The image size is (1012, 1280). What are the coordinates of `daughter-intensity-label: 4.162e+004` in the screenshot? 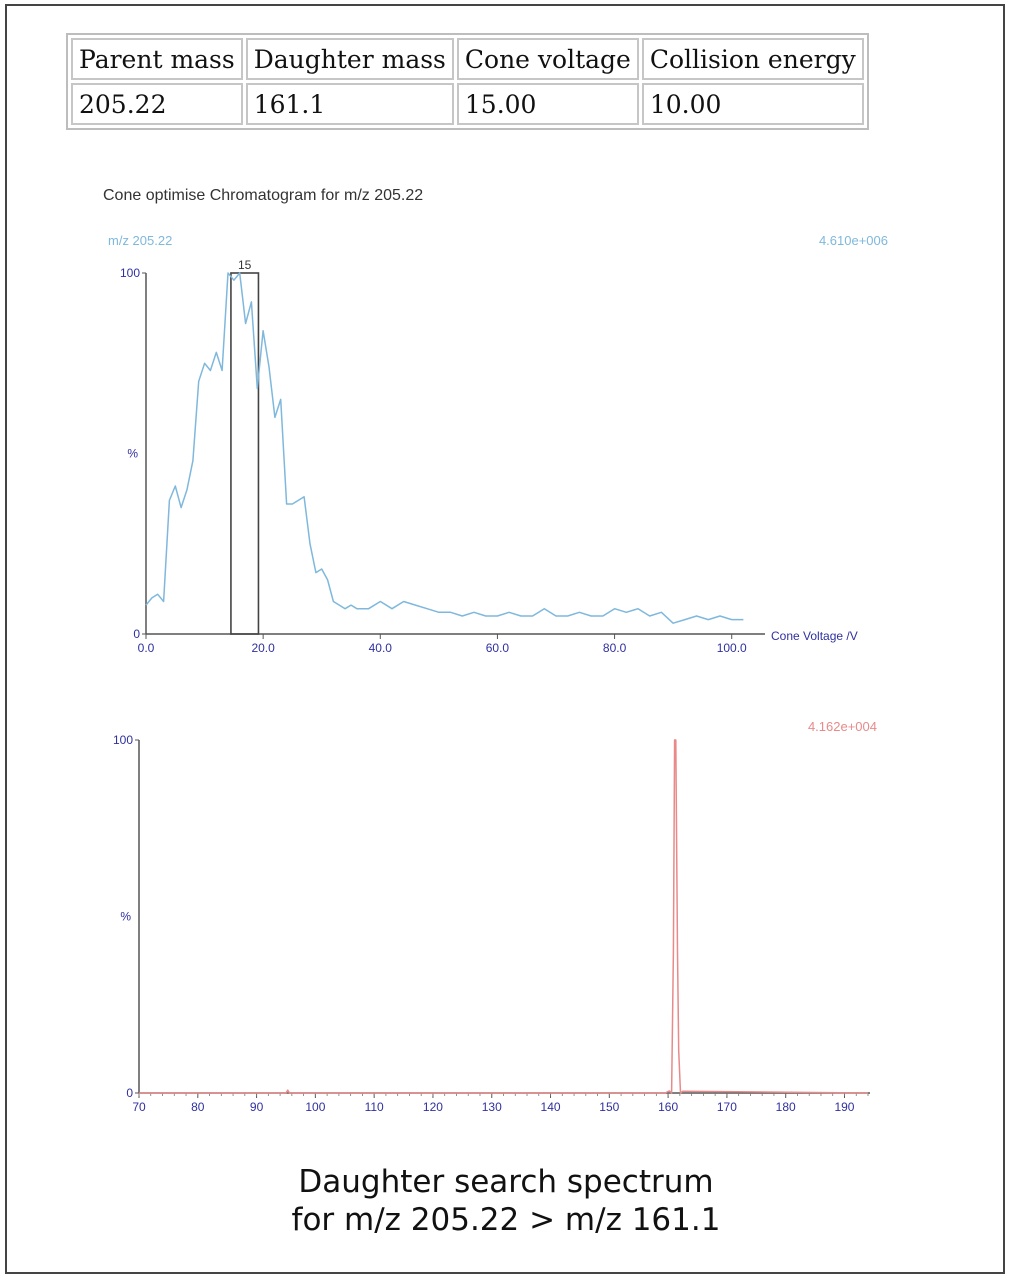 It's located at (842, 726).